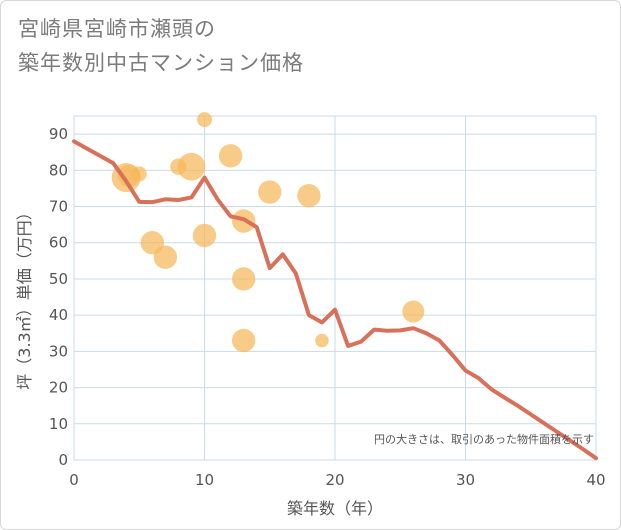  Describe the element at coordinates (484, 439) in the screenshot. I see `size-note: 円の大きさは、取引のあった物件面積を示す` at that location.